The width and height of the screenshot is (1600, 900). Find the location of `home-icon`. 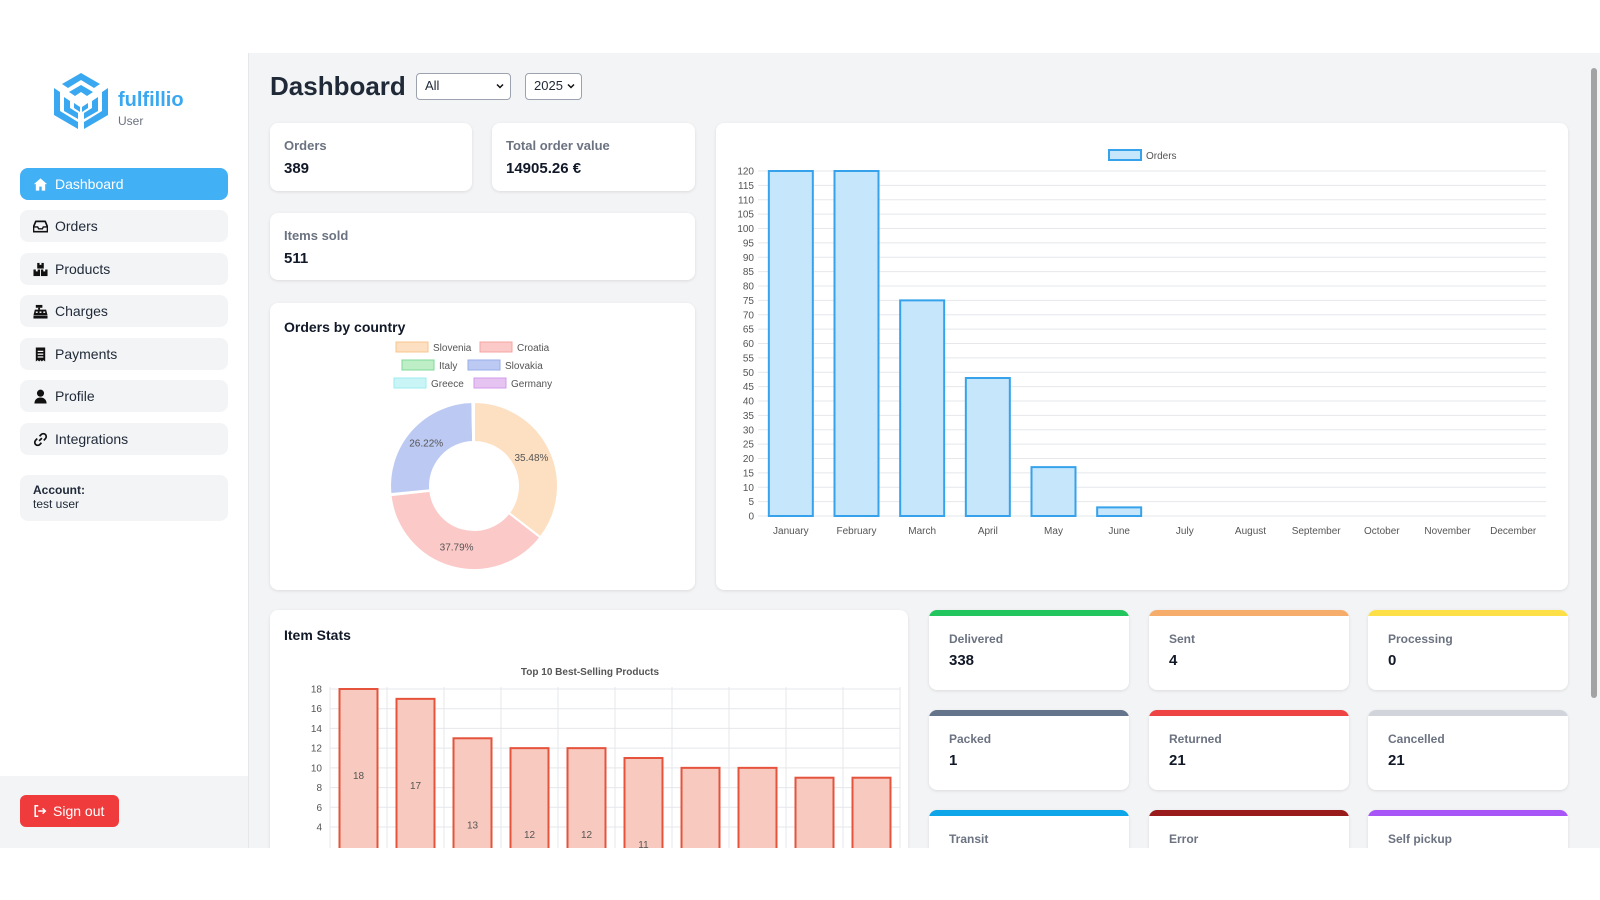

home-icon is located at coordinates (40, 184).